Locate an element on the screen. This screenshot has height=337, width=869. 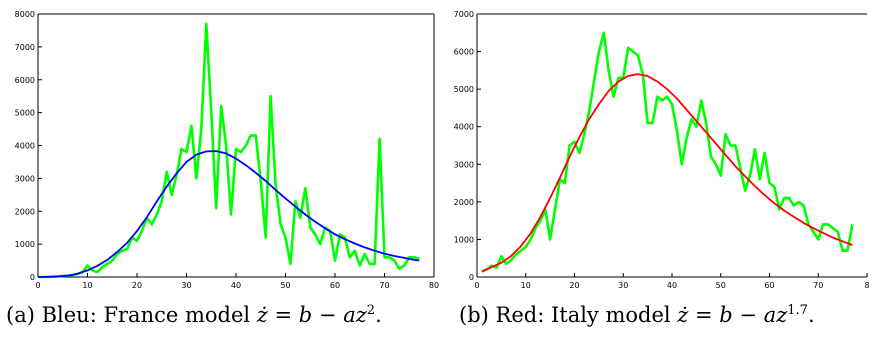
caption-text: Red: Italy model is located at coordinates (586, 315).